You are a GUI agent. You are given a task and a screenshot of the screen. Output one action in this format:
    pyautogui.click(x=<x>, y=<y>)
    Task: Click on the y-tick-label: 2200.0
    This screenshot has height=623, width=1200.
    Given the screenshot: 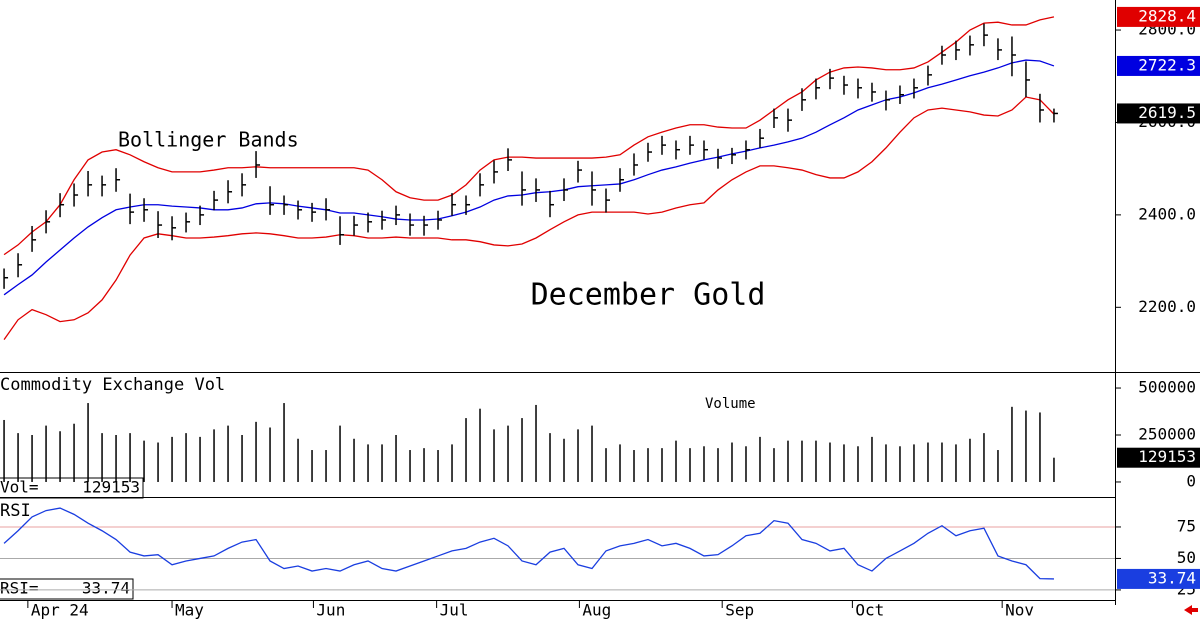 What is the action you would take?
    pyautogui.click(x=1167, y=306)
    